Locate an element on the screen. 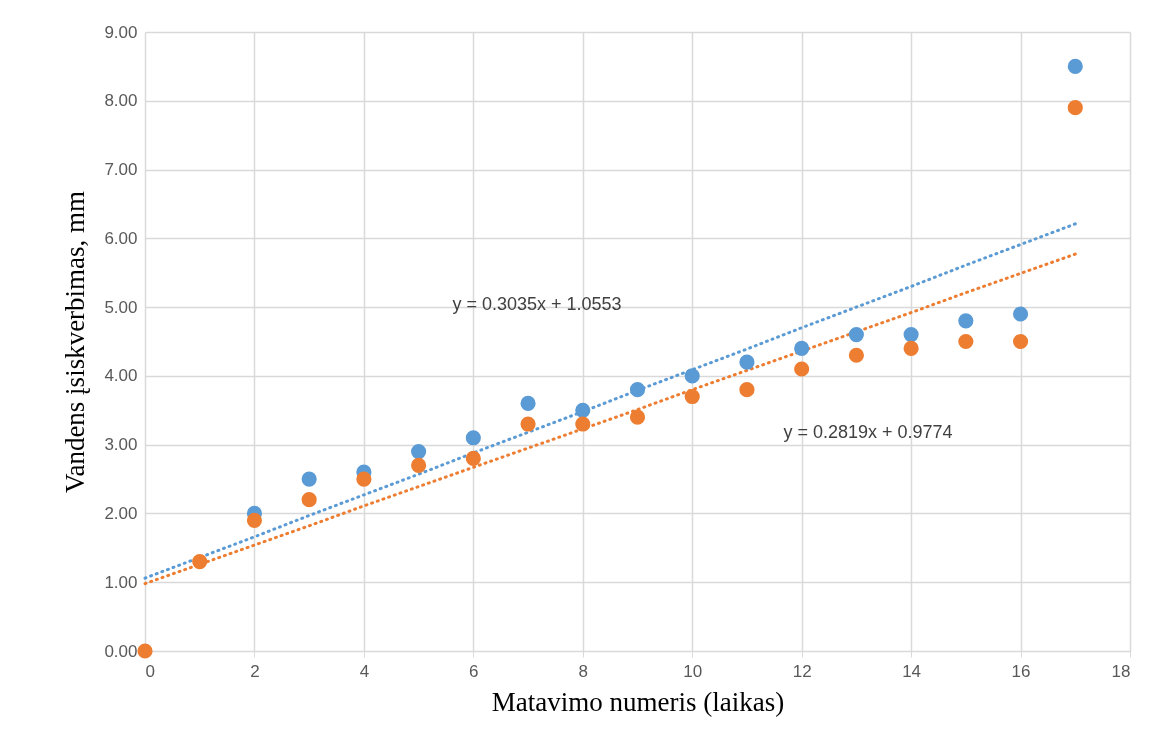 Image resolution: width=1172 pixels, height=745 pixels. y-tick-label: 1.00 is located at coordinates (121, 582).